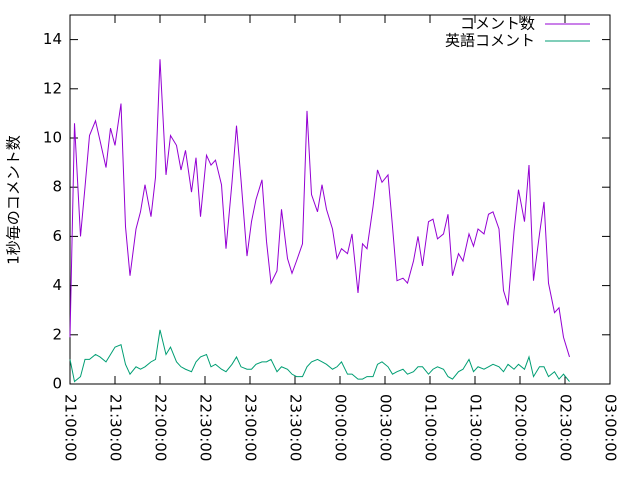 The height and width of the screenshot is (480, 640). What do you see at coordinates (566, 427) in the screenshot?
I see `x-tick-label: 02:30:00` at bounding box center [566, 427].